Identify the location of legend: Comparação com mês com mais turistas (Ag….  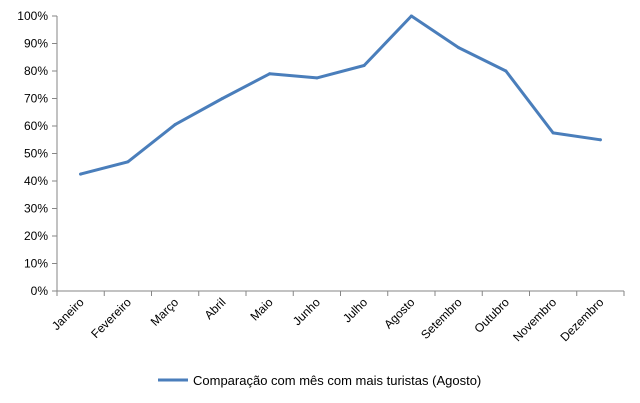
(319, 380).